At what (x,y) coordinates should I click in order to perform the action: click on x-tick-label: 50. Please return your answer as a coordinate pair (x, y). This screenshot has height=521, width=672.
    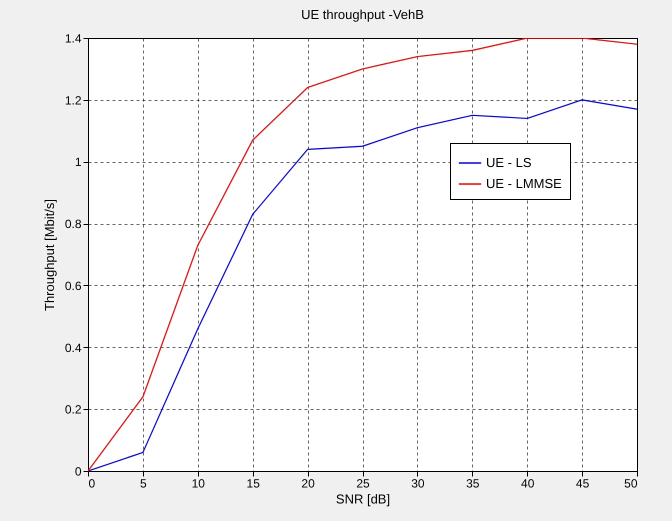
    Looking at the image, I should click on (631, 483).